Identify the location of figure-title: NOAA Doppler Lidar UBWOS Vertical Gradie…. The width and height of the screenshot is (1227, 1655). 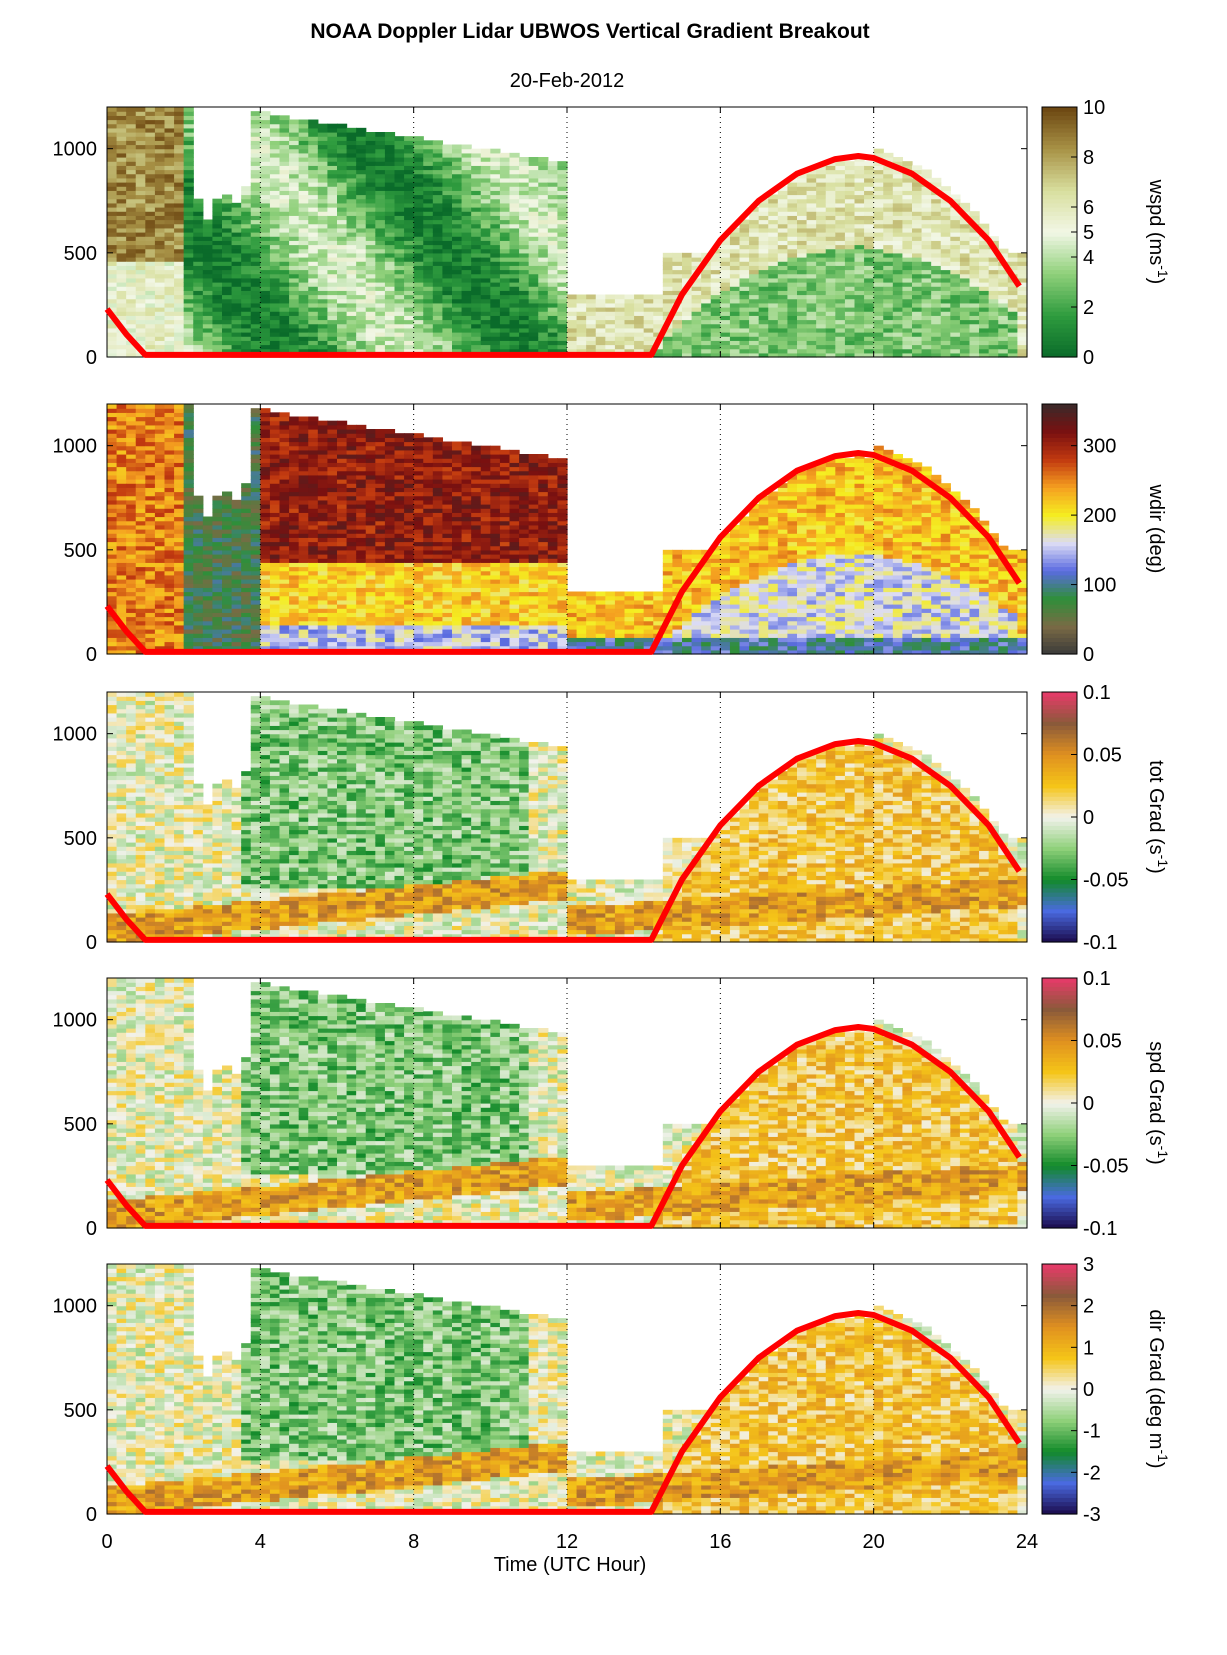
(589, 31).